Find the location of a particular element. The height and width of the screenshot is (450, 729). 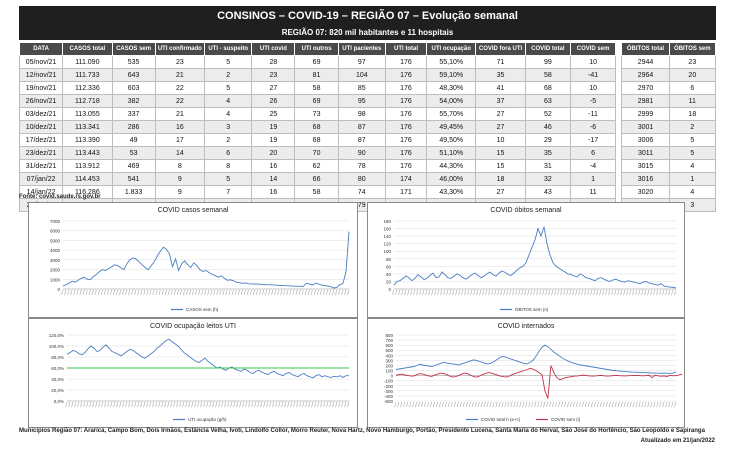

table-cell: 2 is located at coordinates (692, 127).